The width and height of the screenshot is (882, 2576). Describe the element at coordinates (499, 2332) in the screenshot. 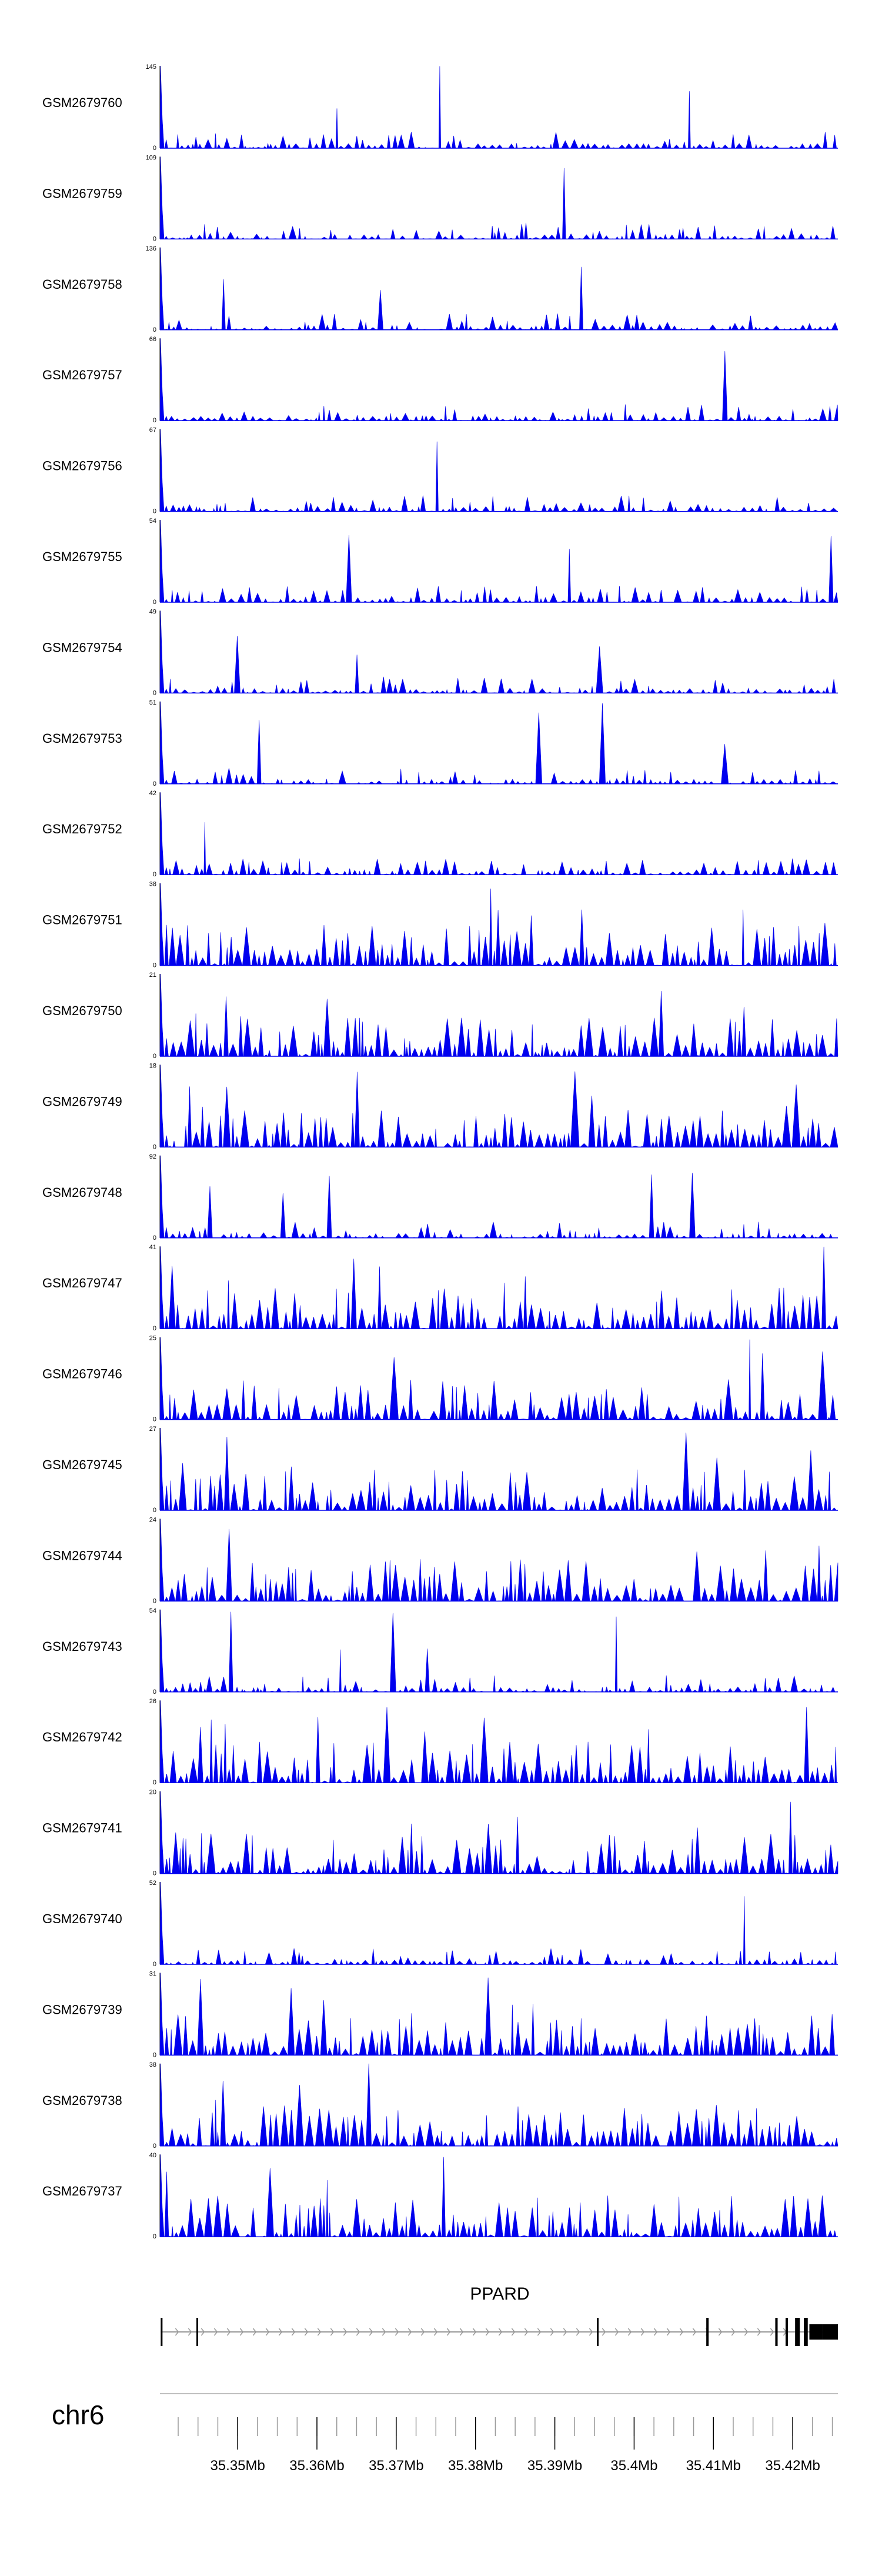

I see `gene-model` at that location.